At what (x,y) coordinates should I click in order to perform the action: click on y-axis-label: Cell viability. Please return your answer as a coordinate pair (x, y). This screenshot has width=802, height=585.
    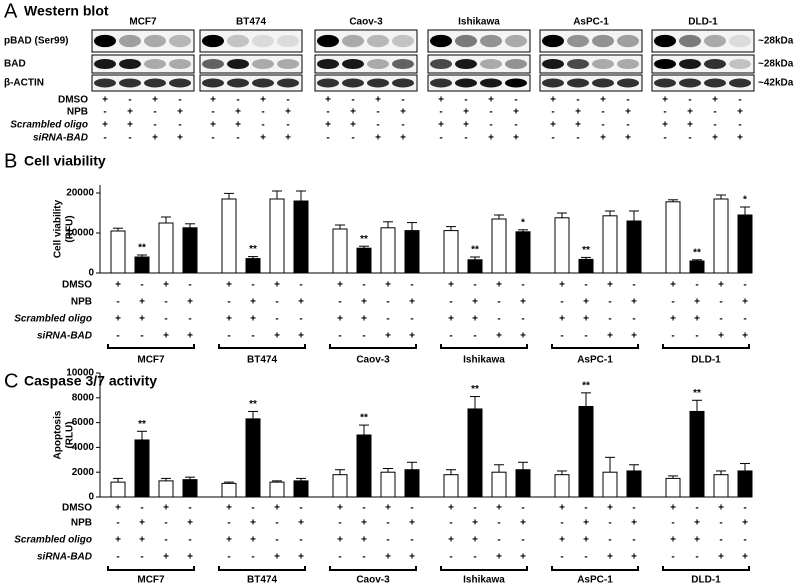
    Looking at the image, I should click on (58, 228).